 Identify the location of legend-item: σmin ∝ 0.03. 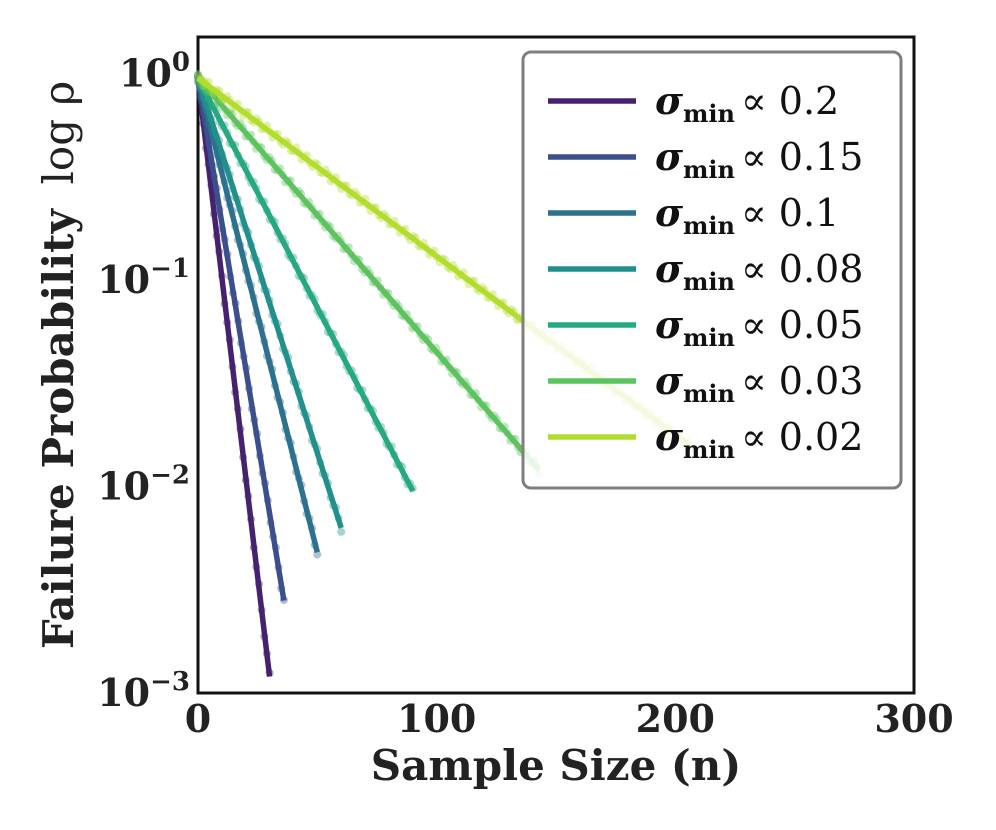
(705, 383).